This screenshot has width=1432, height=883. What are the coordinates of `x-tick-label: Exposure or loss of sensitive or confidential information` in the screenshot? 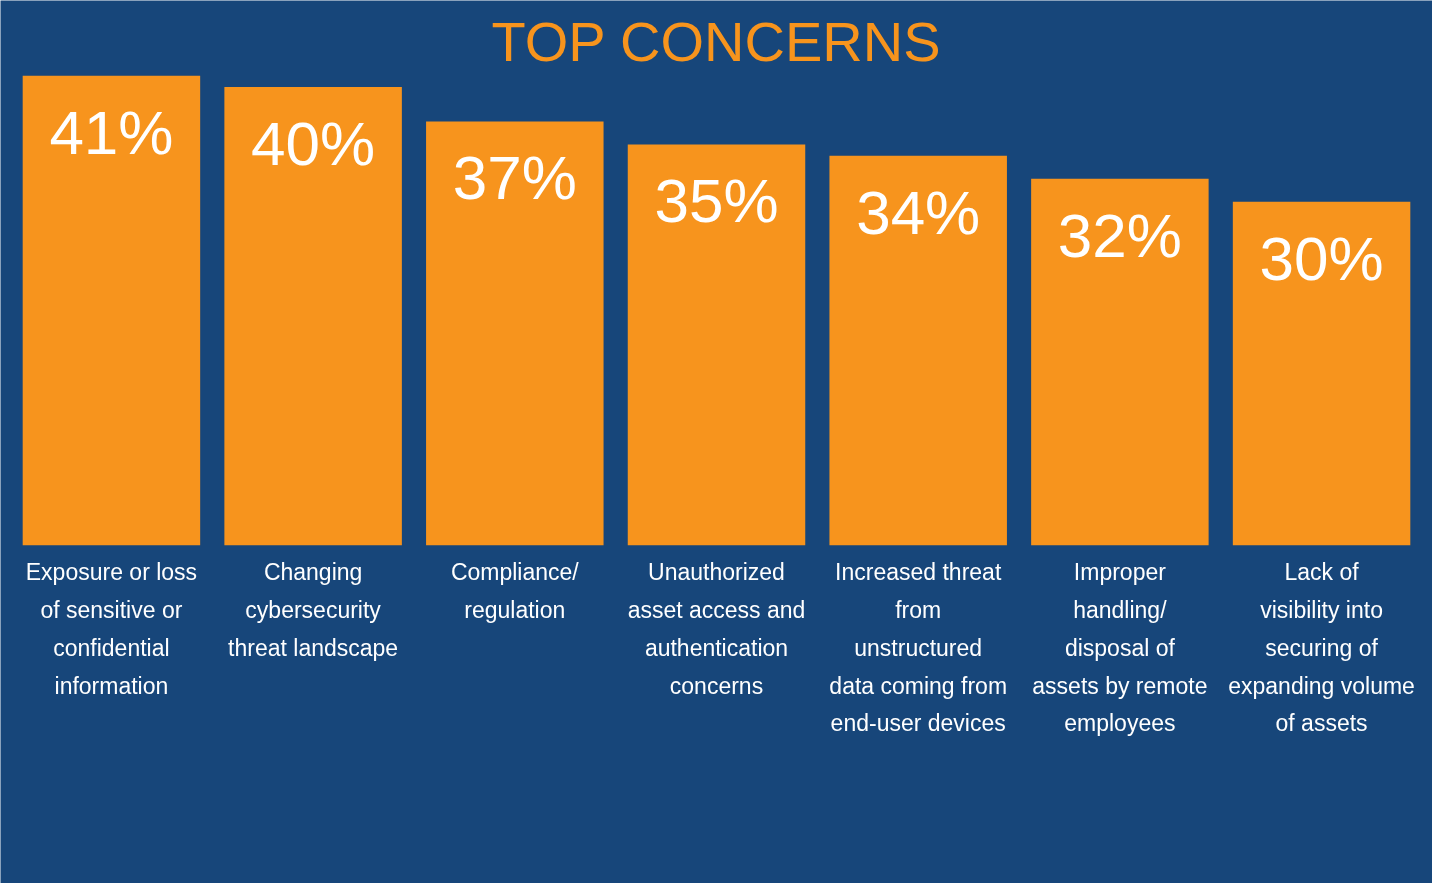 It's located at (111, 629).